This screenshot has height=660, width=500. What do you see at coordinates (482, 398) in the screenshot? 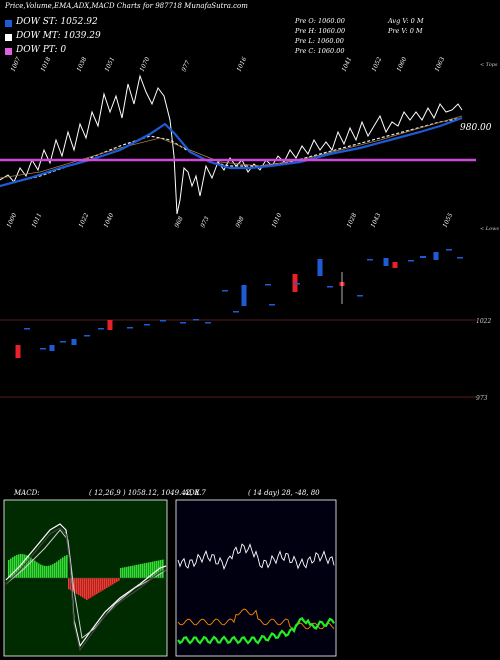
I see `level-973: 973` at bounding box center [482, 398].